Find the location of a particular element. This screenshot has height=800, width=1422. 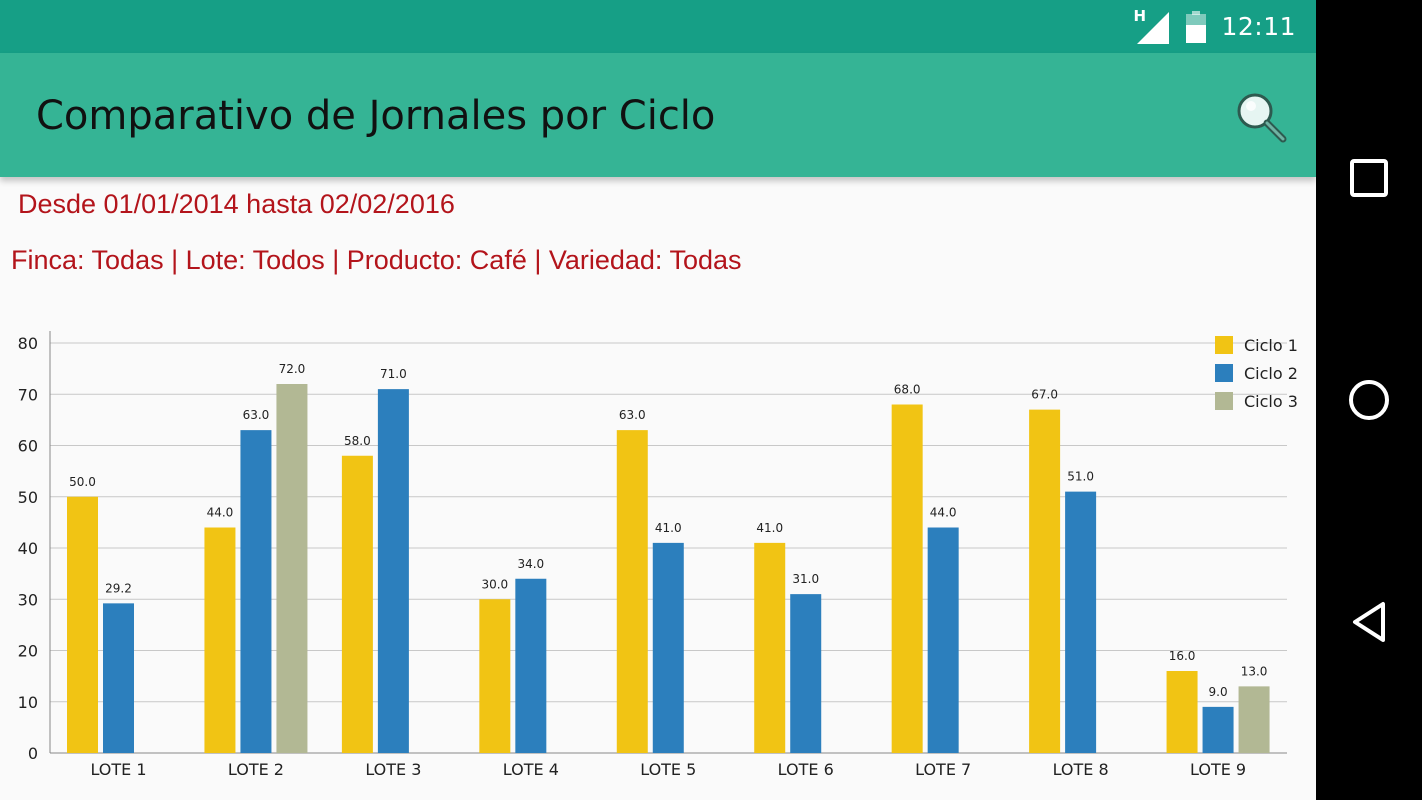

data-label: 34.0 is located at coordinates (530, 564).